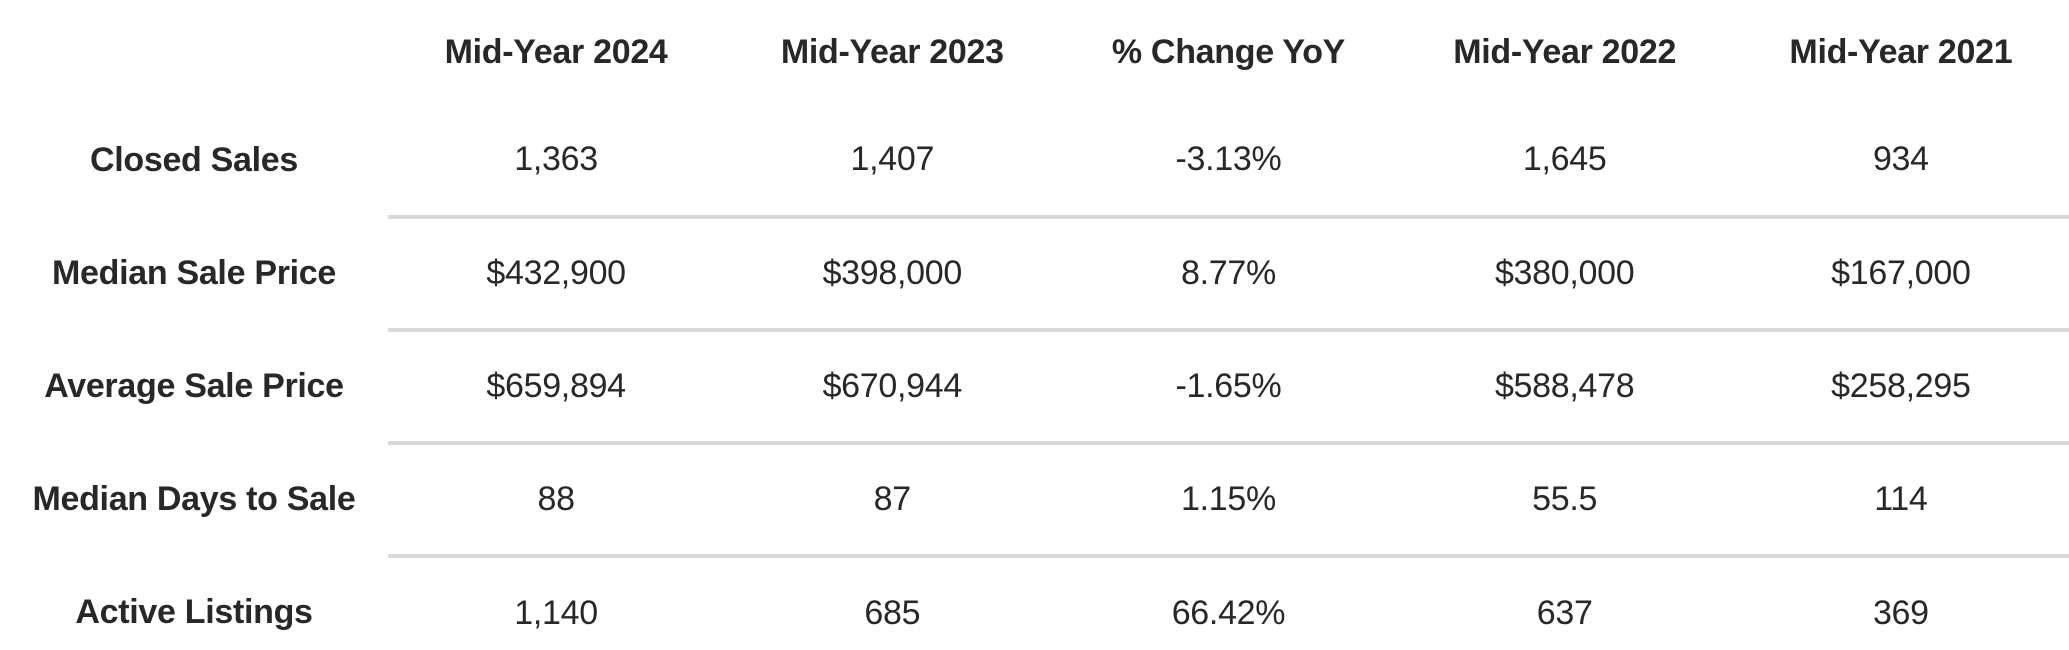  I want to click on table-cell: 637, so click(1564, 602).